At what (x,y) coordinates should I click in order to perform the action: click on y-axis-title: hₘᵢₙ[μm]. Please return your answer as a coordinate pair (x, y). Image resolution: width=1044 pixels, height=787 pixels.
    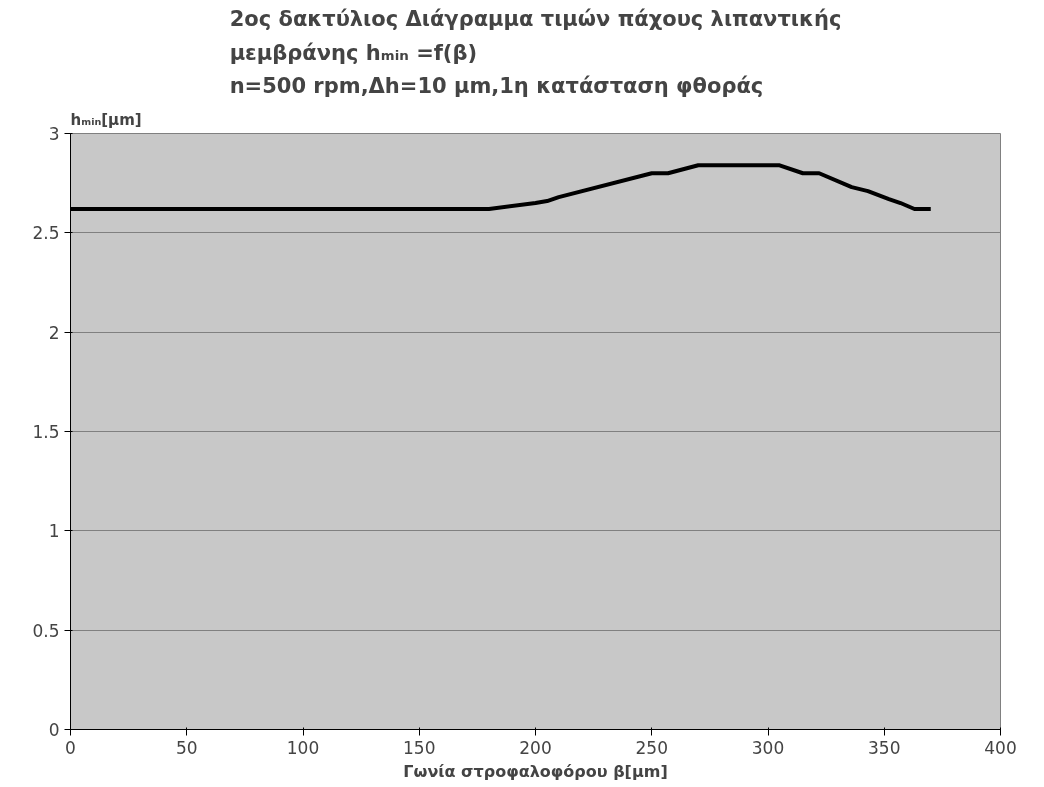
    Looking at the image, I should click on (106, 119).